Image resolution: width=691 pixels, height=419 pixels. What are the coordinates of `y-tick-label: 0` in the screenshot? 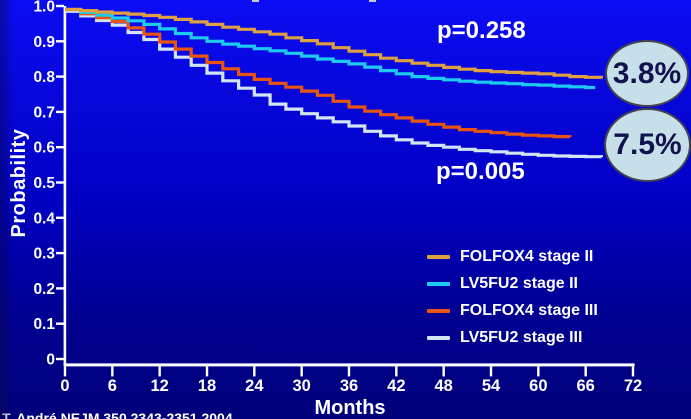 It's located at (50, 360).